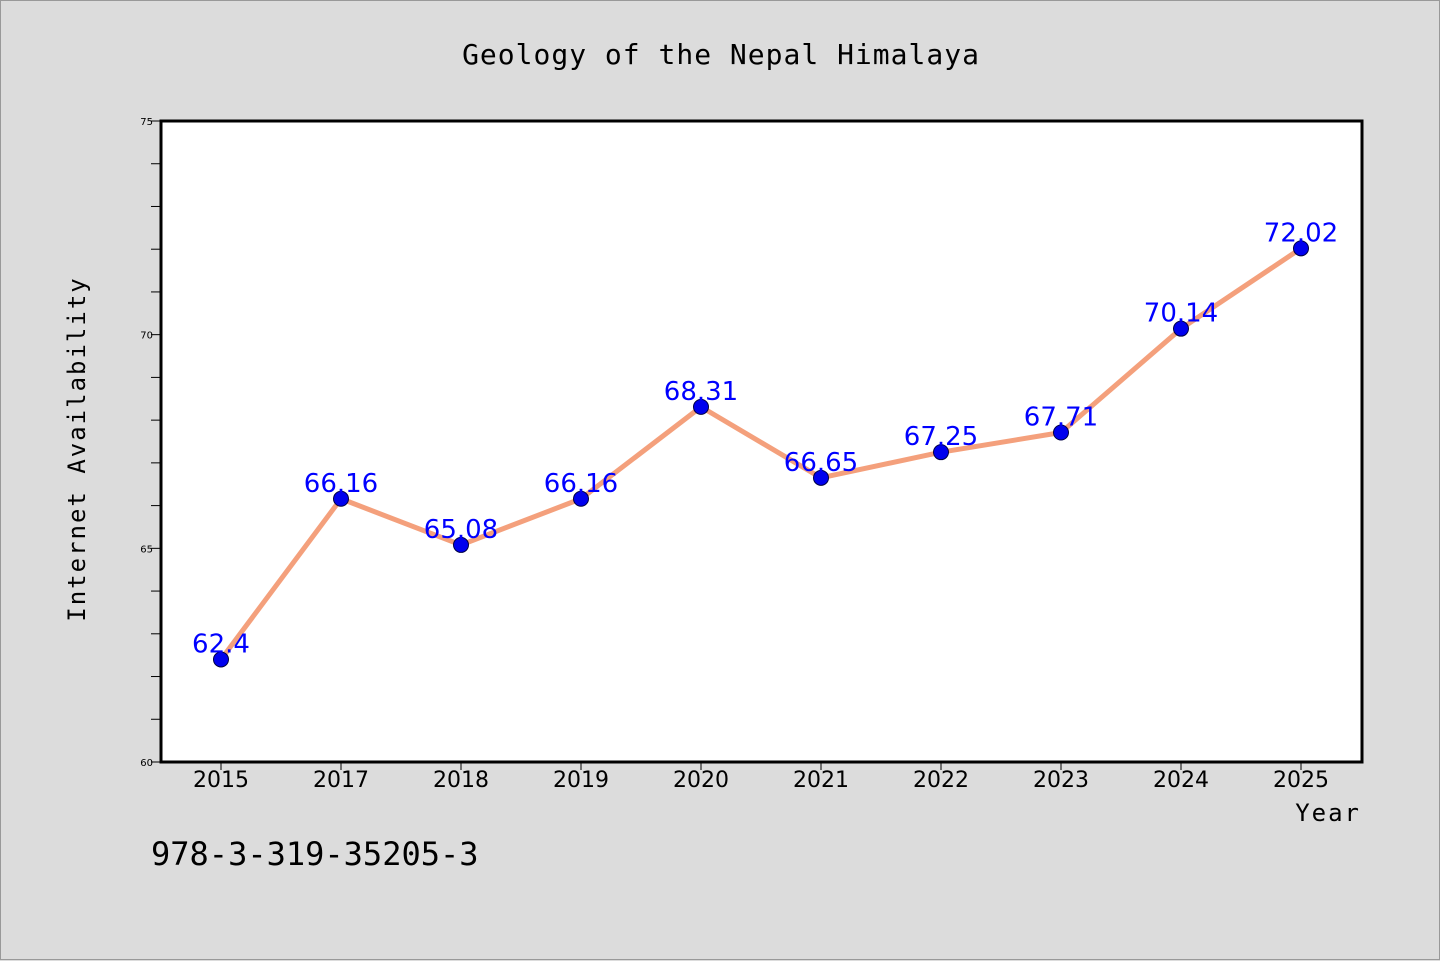  What do you see at coordinates (721, 54) in the screenshot?
I see `chart-title: Geology of the Nepal Himalaya` at bounding box center [721, 54].